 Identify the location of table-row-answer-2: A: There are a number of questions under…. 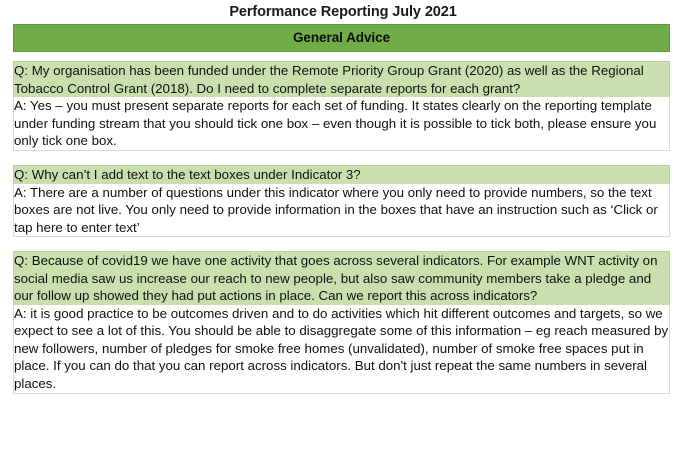
(341, 210).